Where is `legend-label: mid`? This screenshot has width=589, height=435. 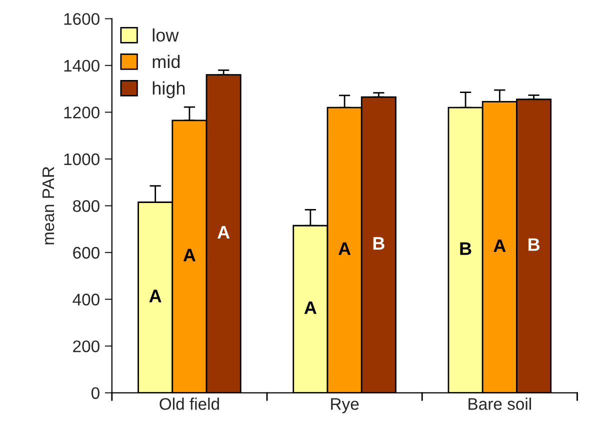
legend-label: mid is located at coordinates (166, 61).